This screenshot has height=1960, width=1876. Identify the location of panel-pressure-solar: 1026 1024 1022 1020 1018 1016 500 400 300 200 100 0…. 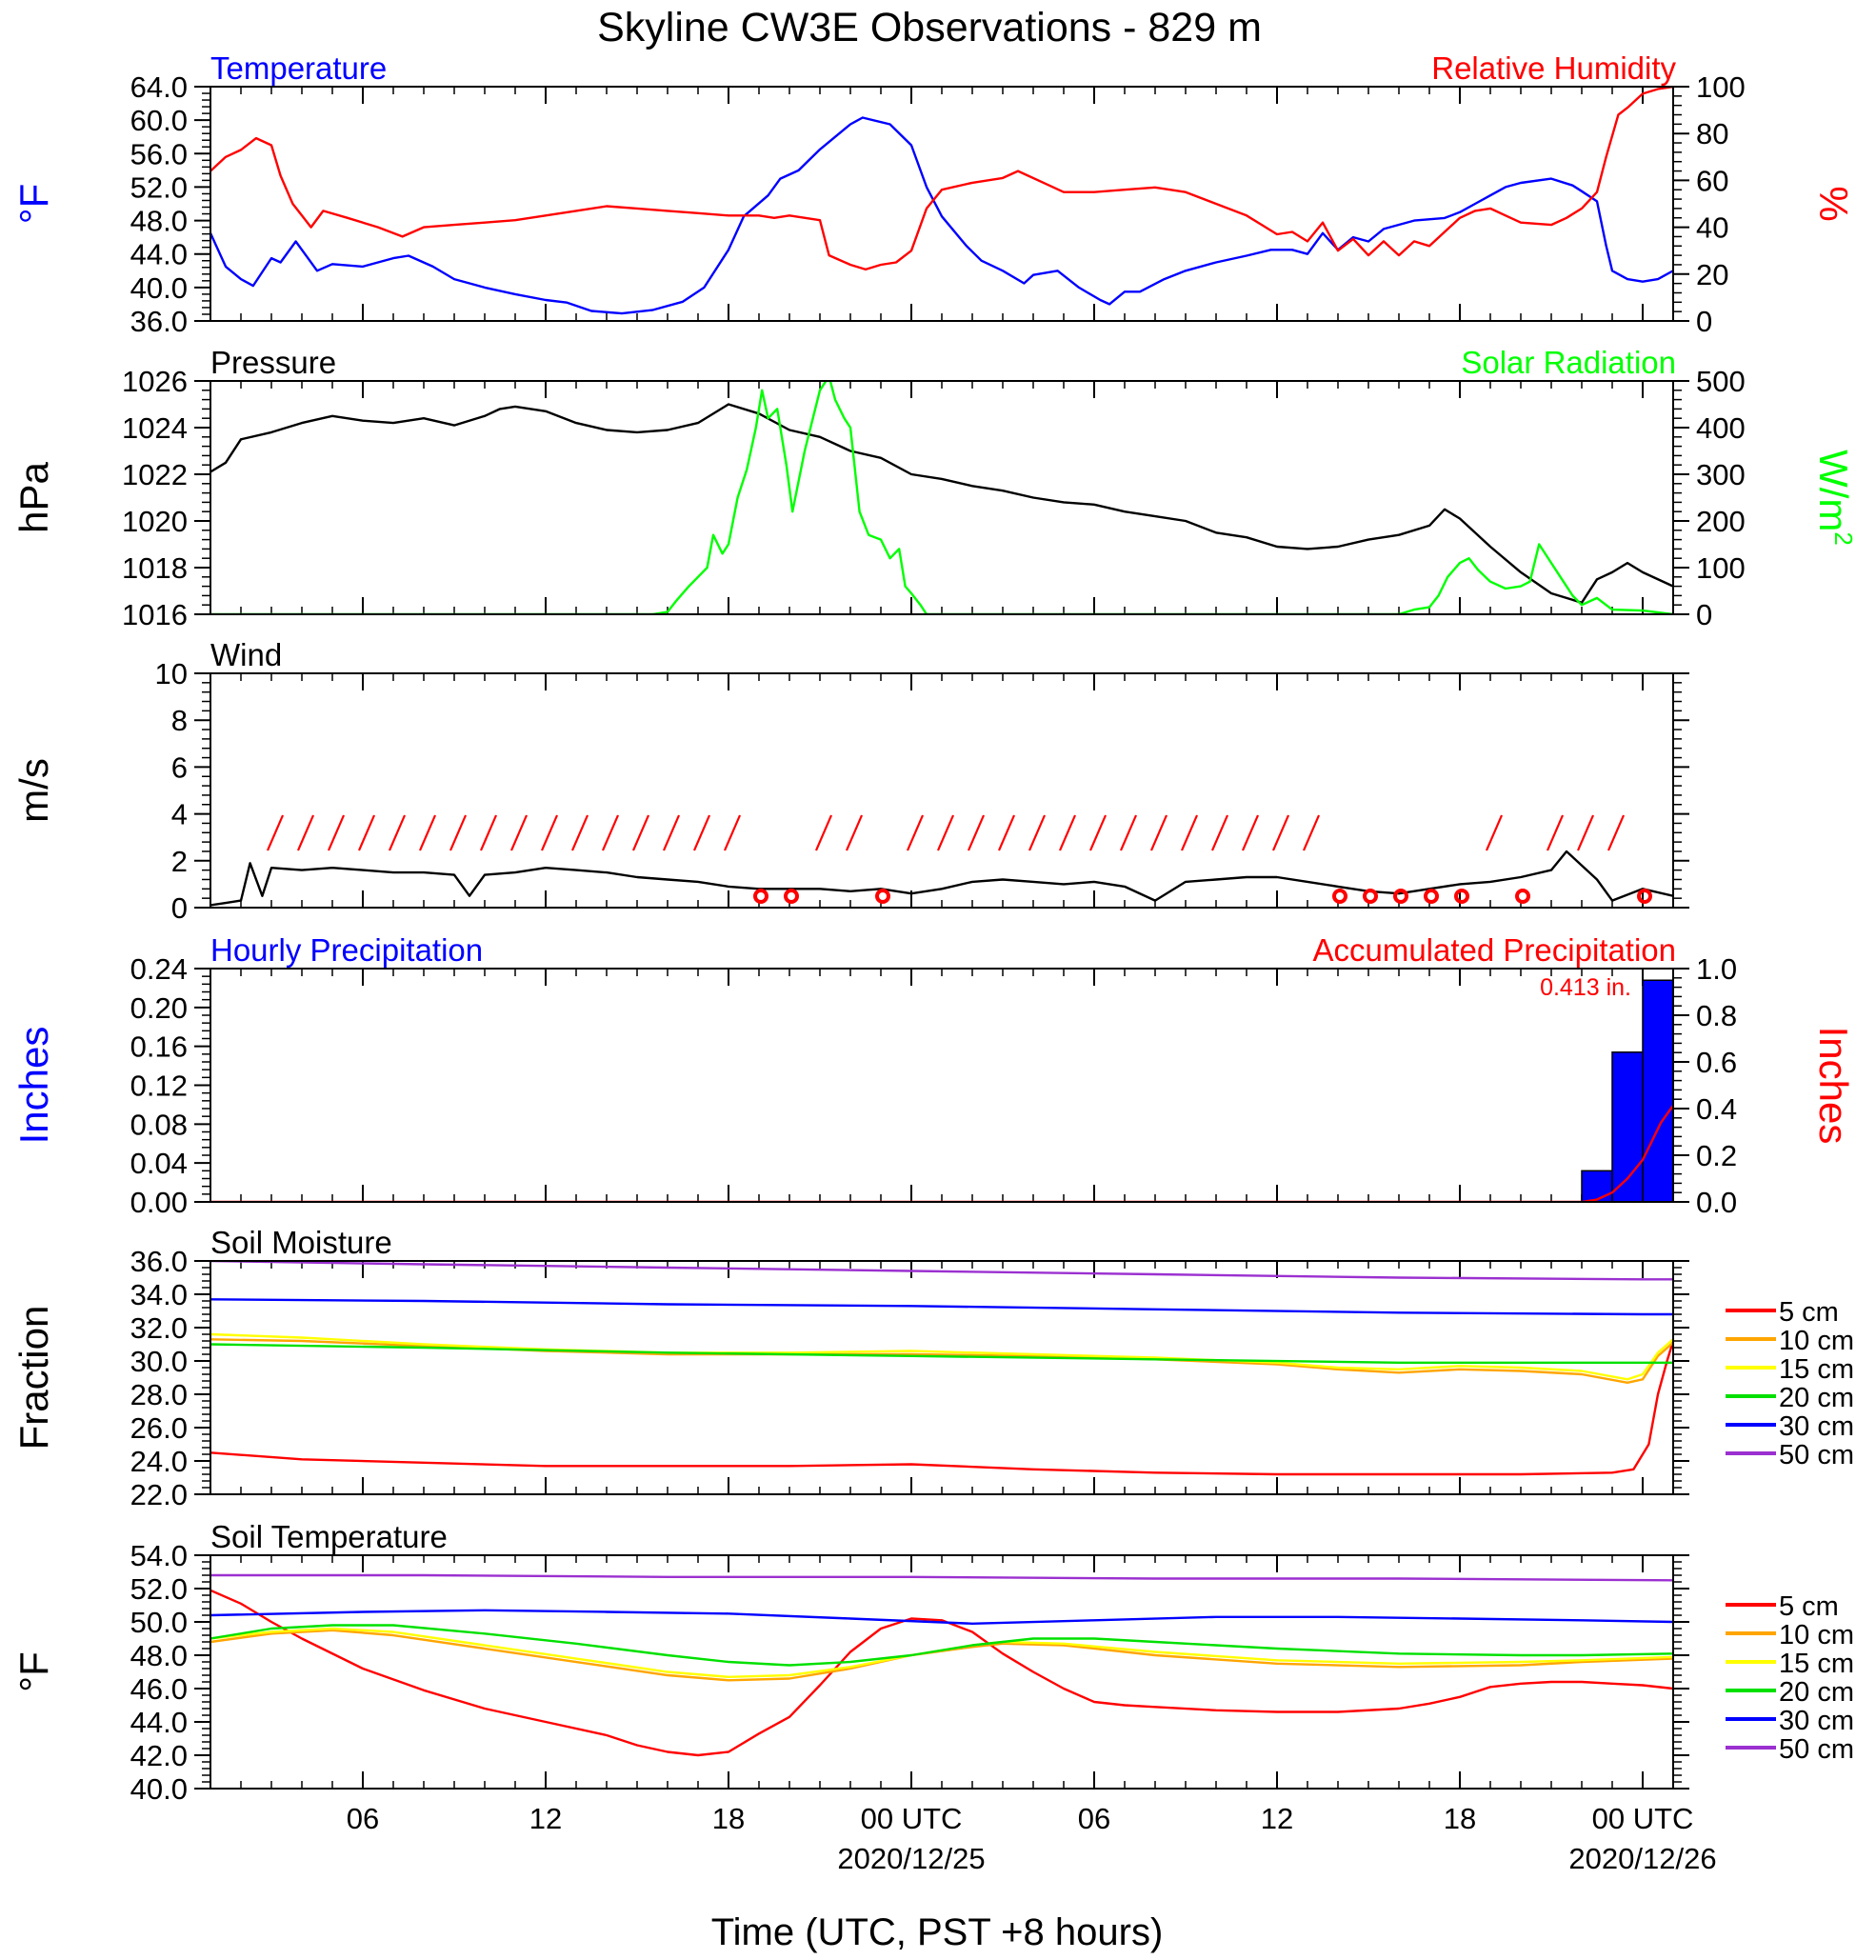
(934, 488).